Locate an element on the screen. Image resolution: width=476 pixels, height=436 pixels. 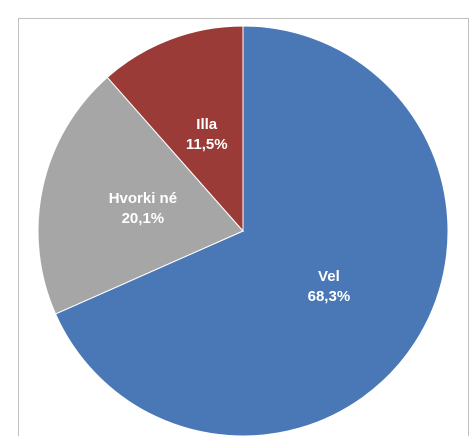
slice-category-label: Vel is located at coordinates (329, 276).